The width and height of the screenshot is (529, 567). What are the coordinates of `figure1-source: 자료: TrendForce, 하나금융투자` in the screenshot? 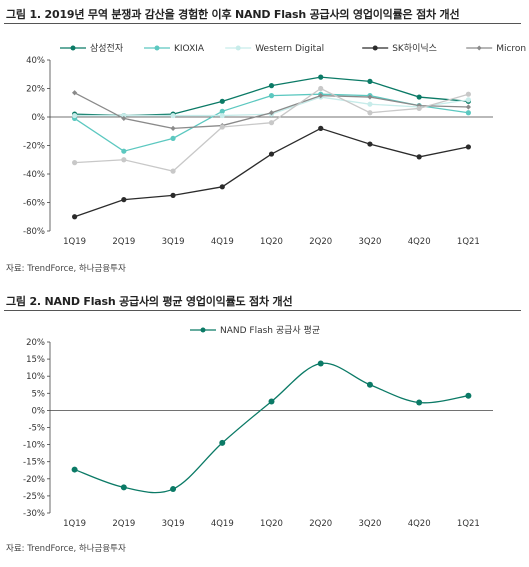 It's located at (66, 269).